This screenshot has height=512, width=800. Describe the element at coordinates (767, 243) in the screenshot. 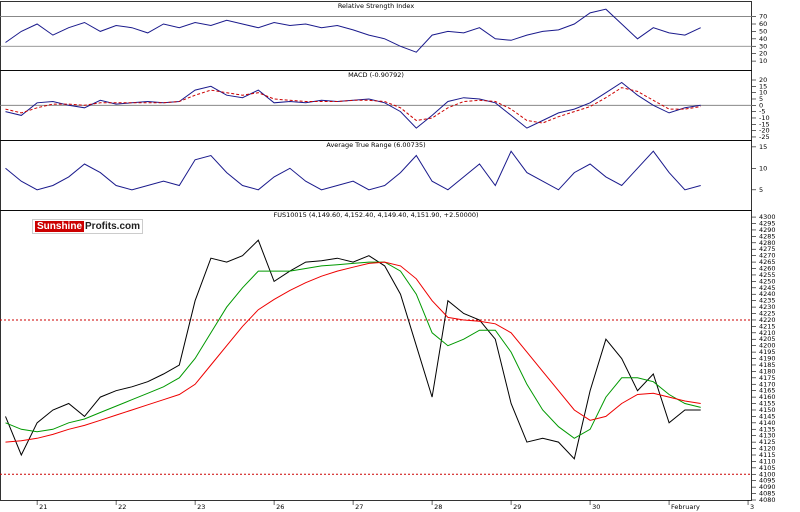

I see `y-tick-label: 4280` at that location.